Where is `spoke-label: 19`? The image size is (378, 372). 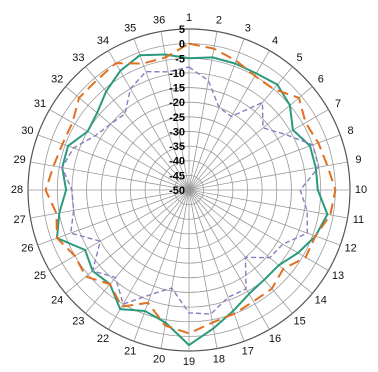
spoke-label: 19 is located at coordinates (189, 362).